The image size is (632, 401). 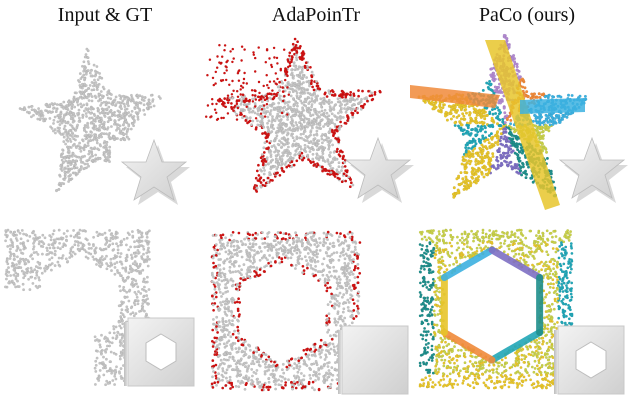 I want to click on column-title-paco: PaCo (ours), so click(x=527, y=15).